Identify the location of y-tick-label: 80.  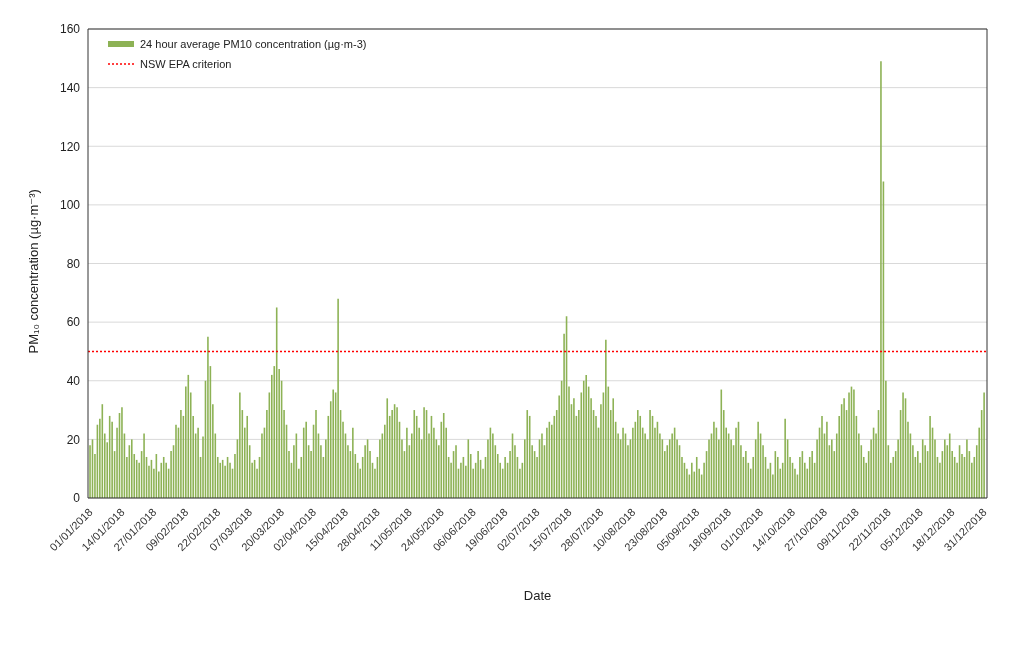
(73, 263).